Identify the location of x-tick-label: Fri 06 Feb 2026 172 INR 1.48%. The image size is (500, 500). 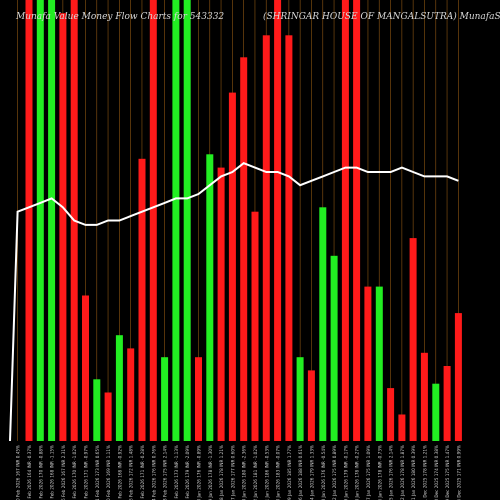
(131, 472).